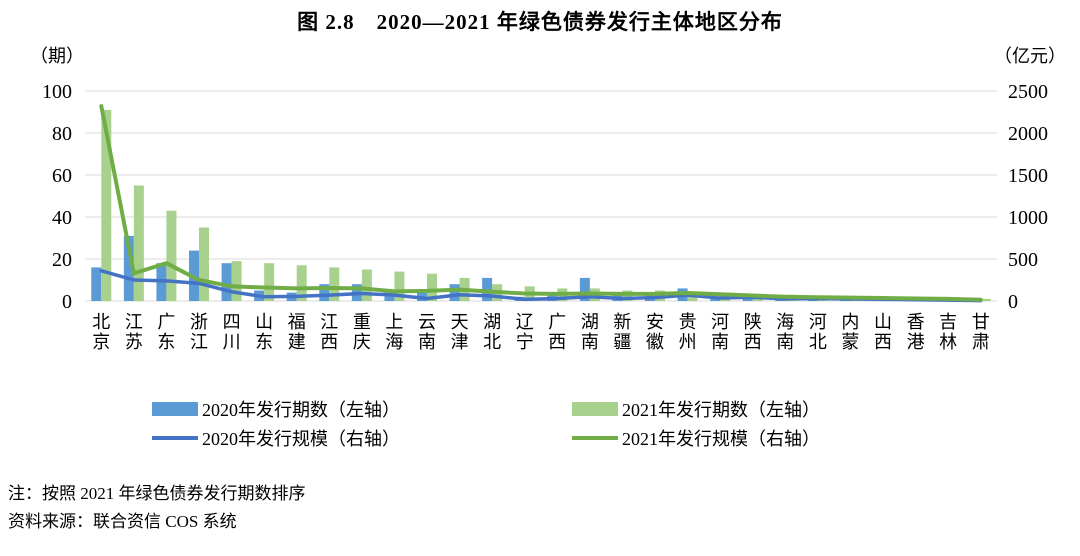  Describe the element at coordinates (721, 439) in the screenshot. I see `legend-label: 2021年发行规模（右轴）` at that location.